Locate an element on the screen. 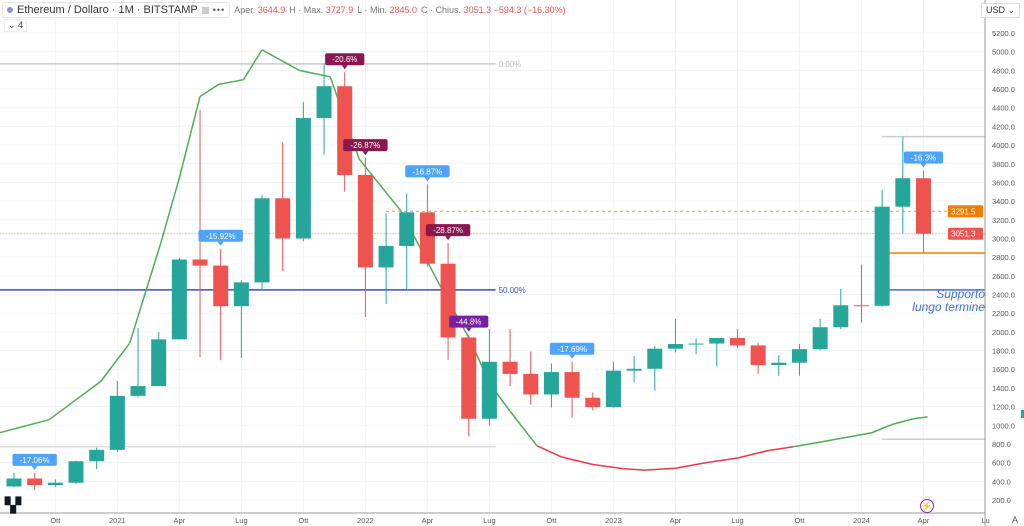  price-tick-label: 2200.0 is located at coordinates (1003, 313).